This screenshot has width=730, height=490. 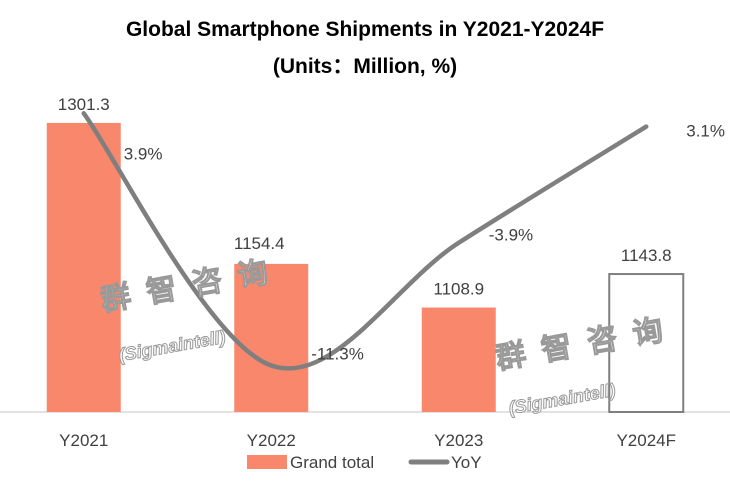 What do you see at coordinates (83, 440) in the screenshot?
I see `x-tick-label: Y2021` at bounding box center [83, 440].